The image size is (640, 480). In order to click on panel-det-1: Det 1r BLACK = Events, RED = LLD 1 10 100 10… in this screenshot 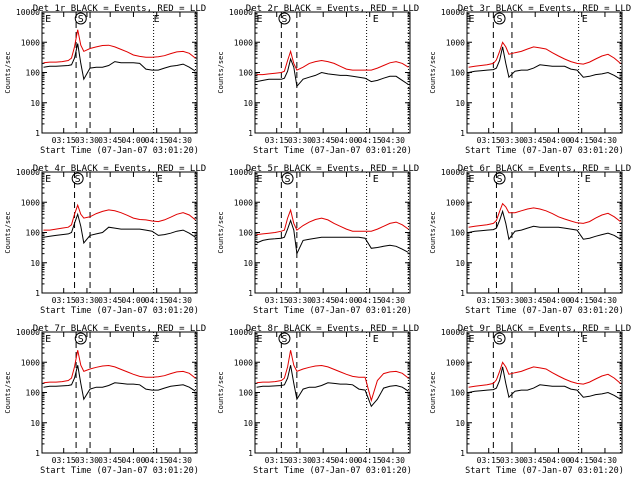, I will do `click(105, 80)`.